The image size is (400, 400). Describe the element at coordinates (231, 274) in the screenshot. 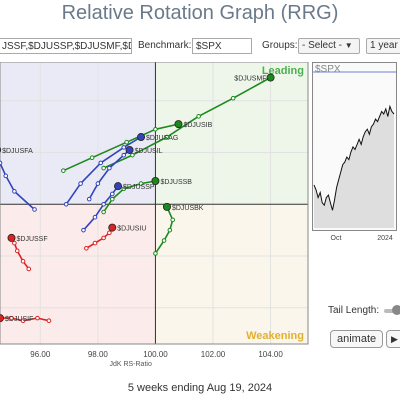

I see `quadrant-weakening` at that location.